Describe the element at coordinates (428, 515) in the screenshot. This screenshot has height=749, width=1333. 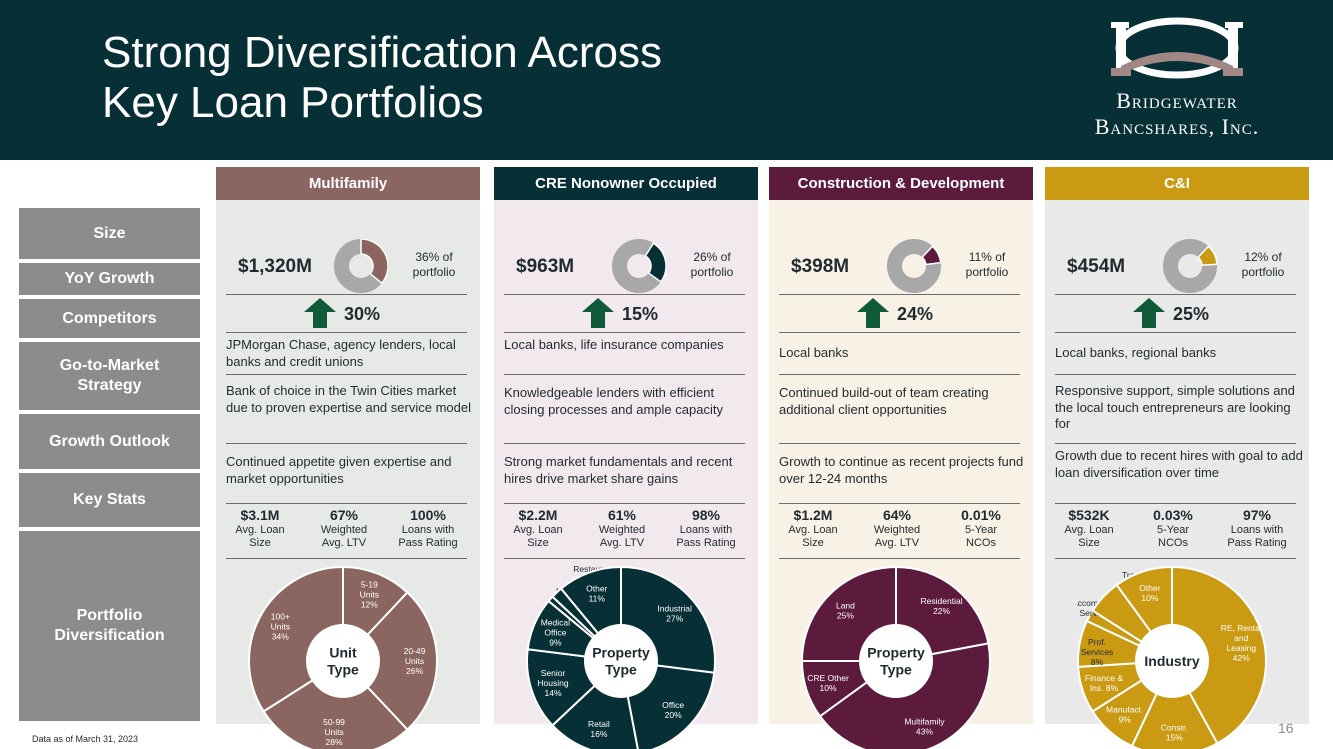
I see `key-stat-value: 100%` at that location.